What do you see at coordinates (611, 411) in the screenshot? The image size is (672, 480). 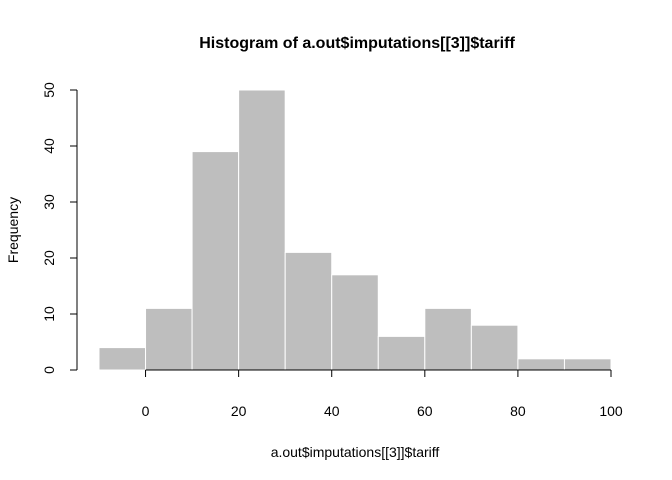 I see `x-tick-label: 100` at bounding box center [611, 411].